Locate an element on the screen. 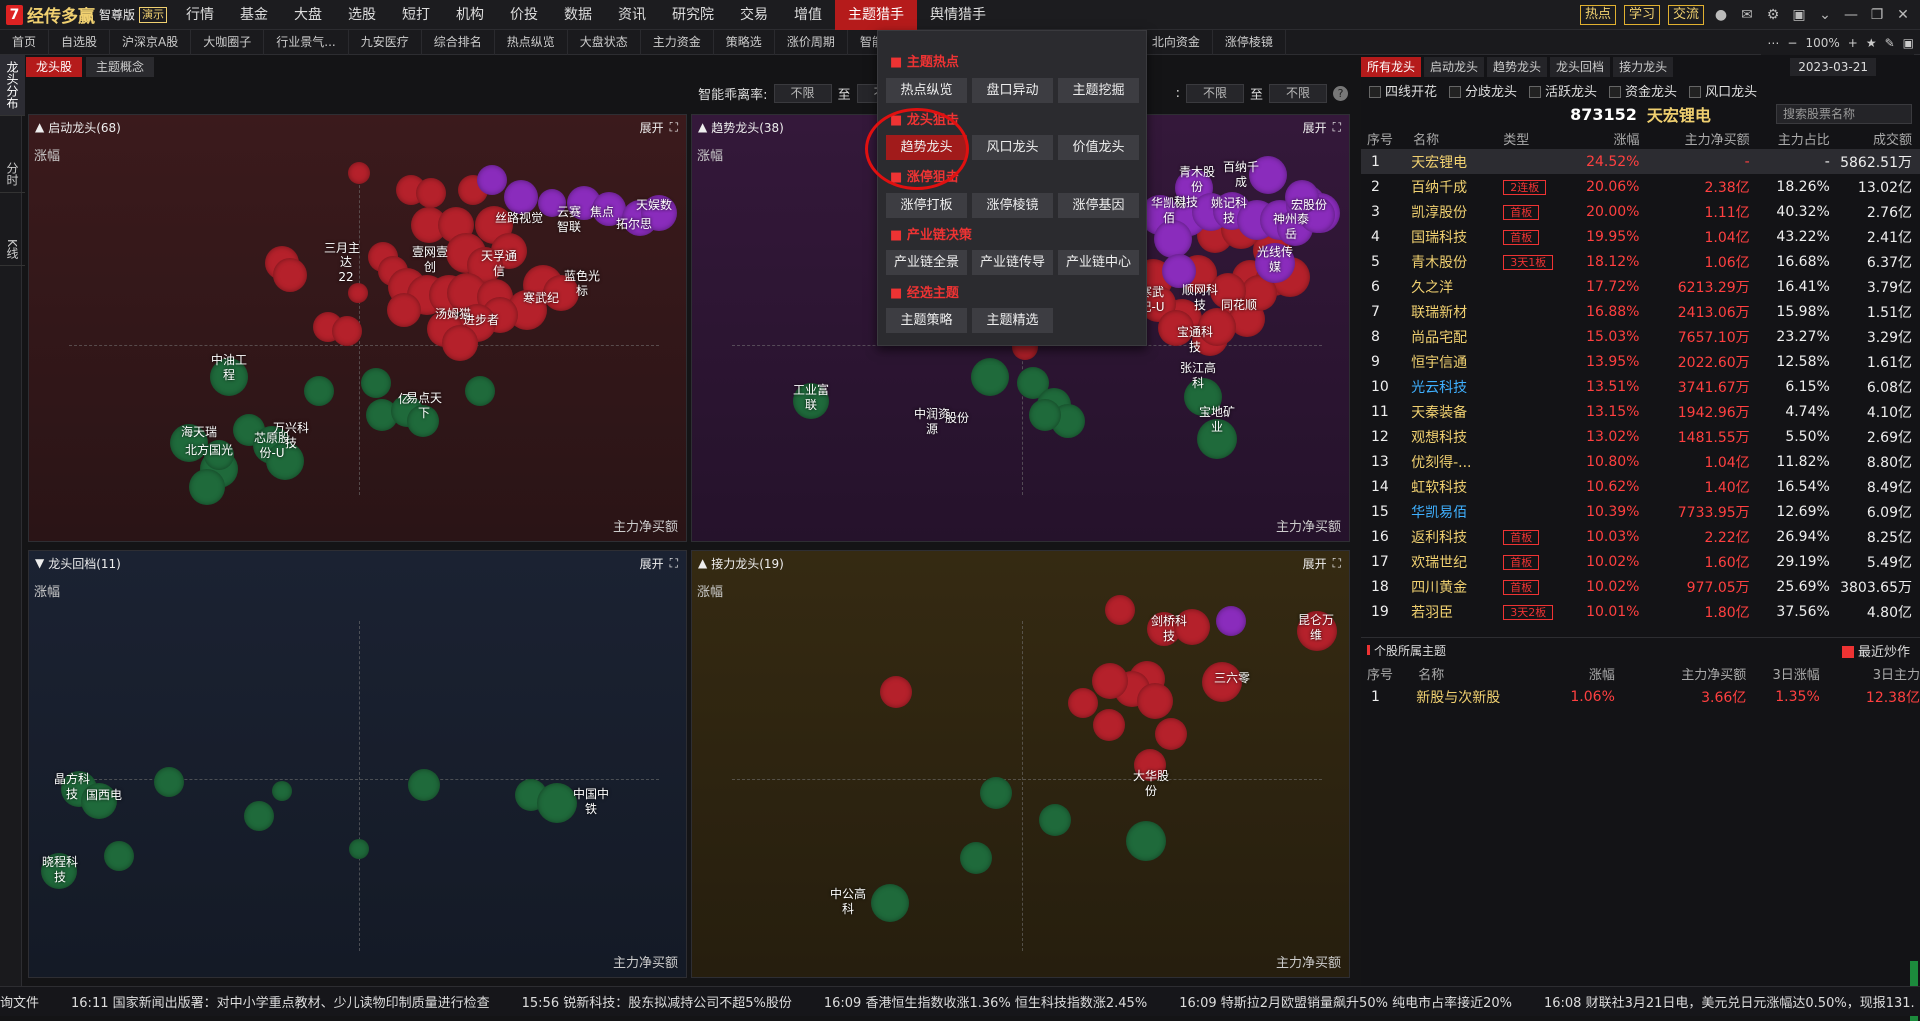  table-row: 5 青木股份 3天1板 18.12% 1.06亿 16.68% 6.37亿 is located at coordinates (1640, 261).